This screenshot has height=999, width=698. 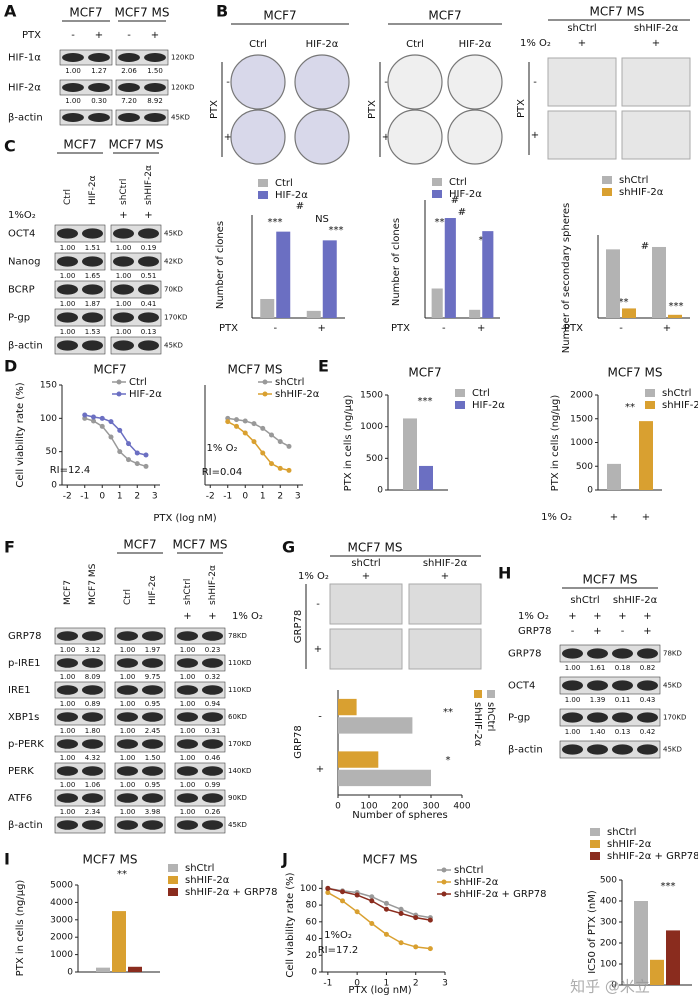 What do you see at coordinates (387, 984) in the screenshot?
I see `x-tick-label: 1` at bounding box center [387, 984].